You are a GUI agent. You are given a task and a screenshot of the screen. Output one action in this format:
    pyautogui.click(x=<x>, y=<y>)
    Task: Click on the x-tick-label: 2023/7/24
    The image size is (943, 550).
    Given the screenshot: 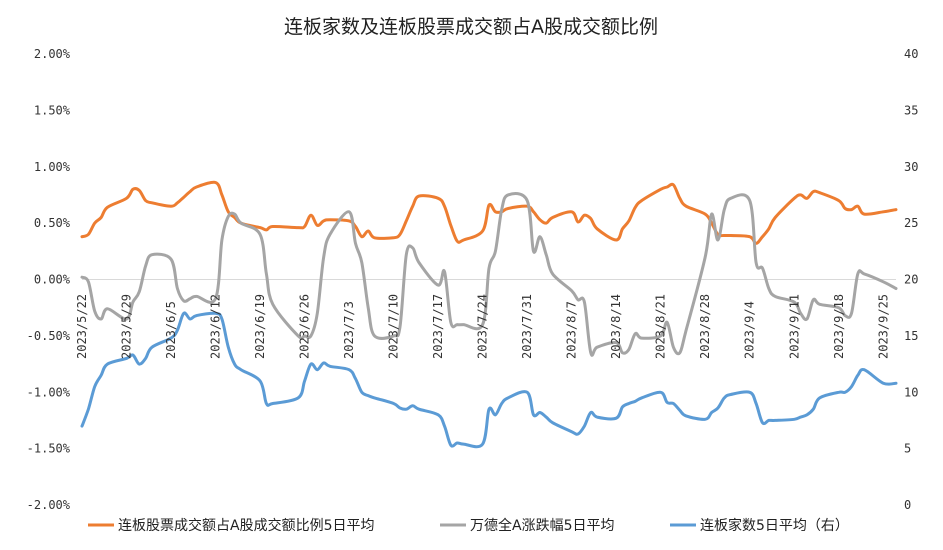 What is the action you would take?
    pyautogui.click(x=483, y=326)
    